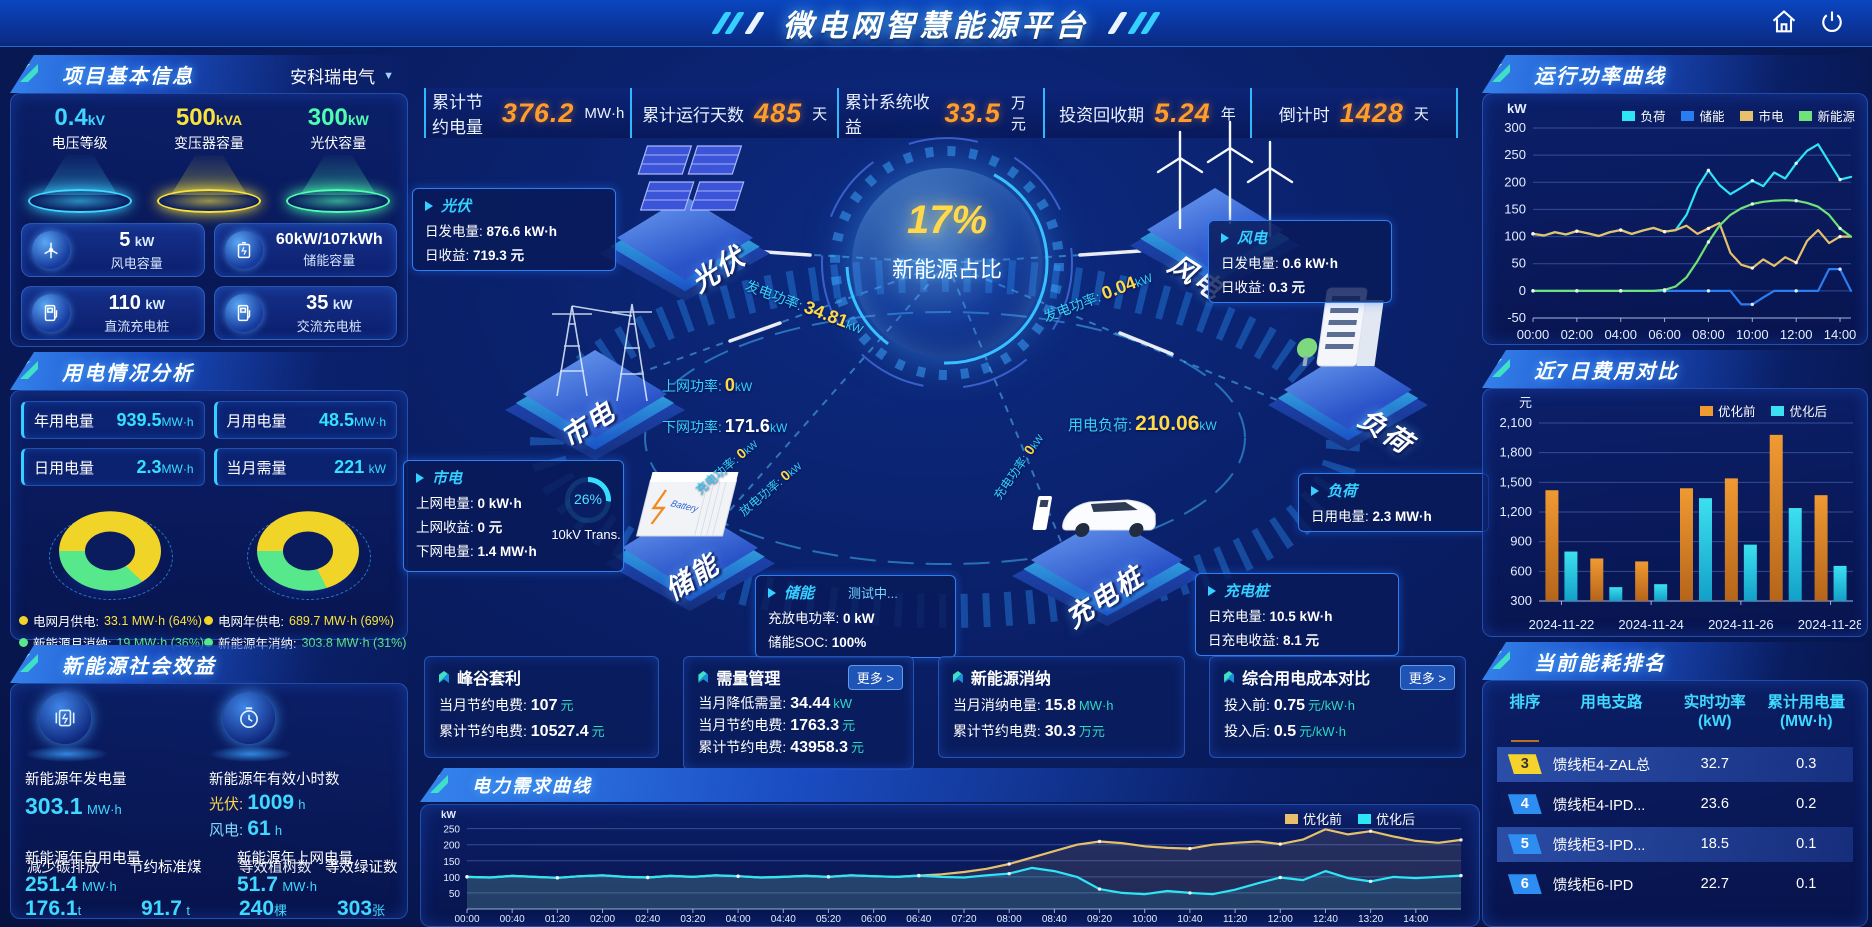 The height and width of the screenshot is (927, 1872). Describe the element at coordinates (1524, 764) in the screenshot. I see `rank-badge: 3` at that location.